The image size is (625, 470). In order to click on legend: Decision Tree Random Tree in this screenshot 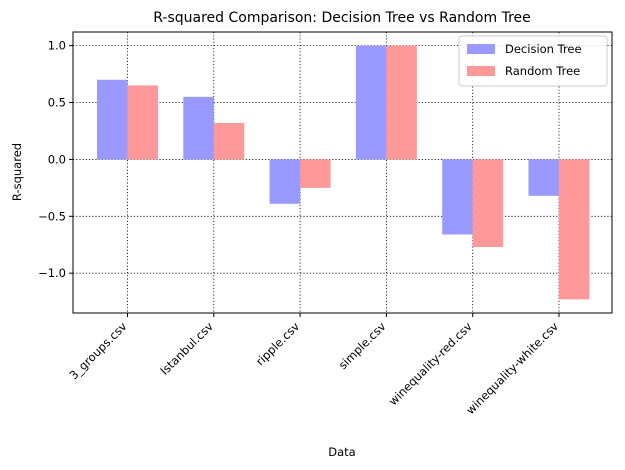, I will do `click(533, 61)`.